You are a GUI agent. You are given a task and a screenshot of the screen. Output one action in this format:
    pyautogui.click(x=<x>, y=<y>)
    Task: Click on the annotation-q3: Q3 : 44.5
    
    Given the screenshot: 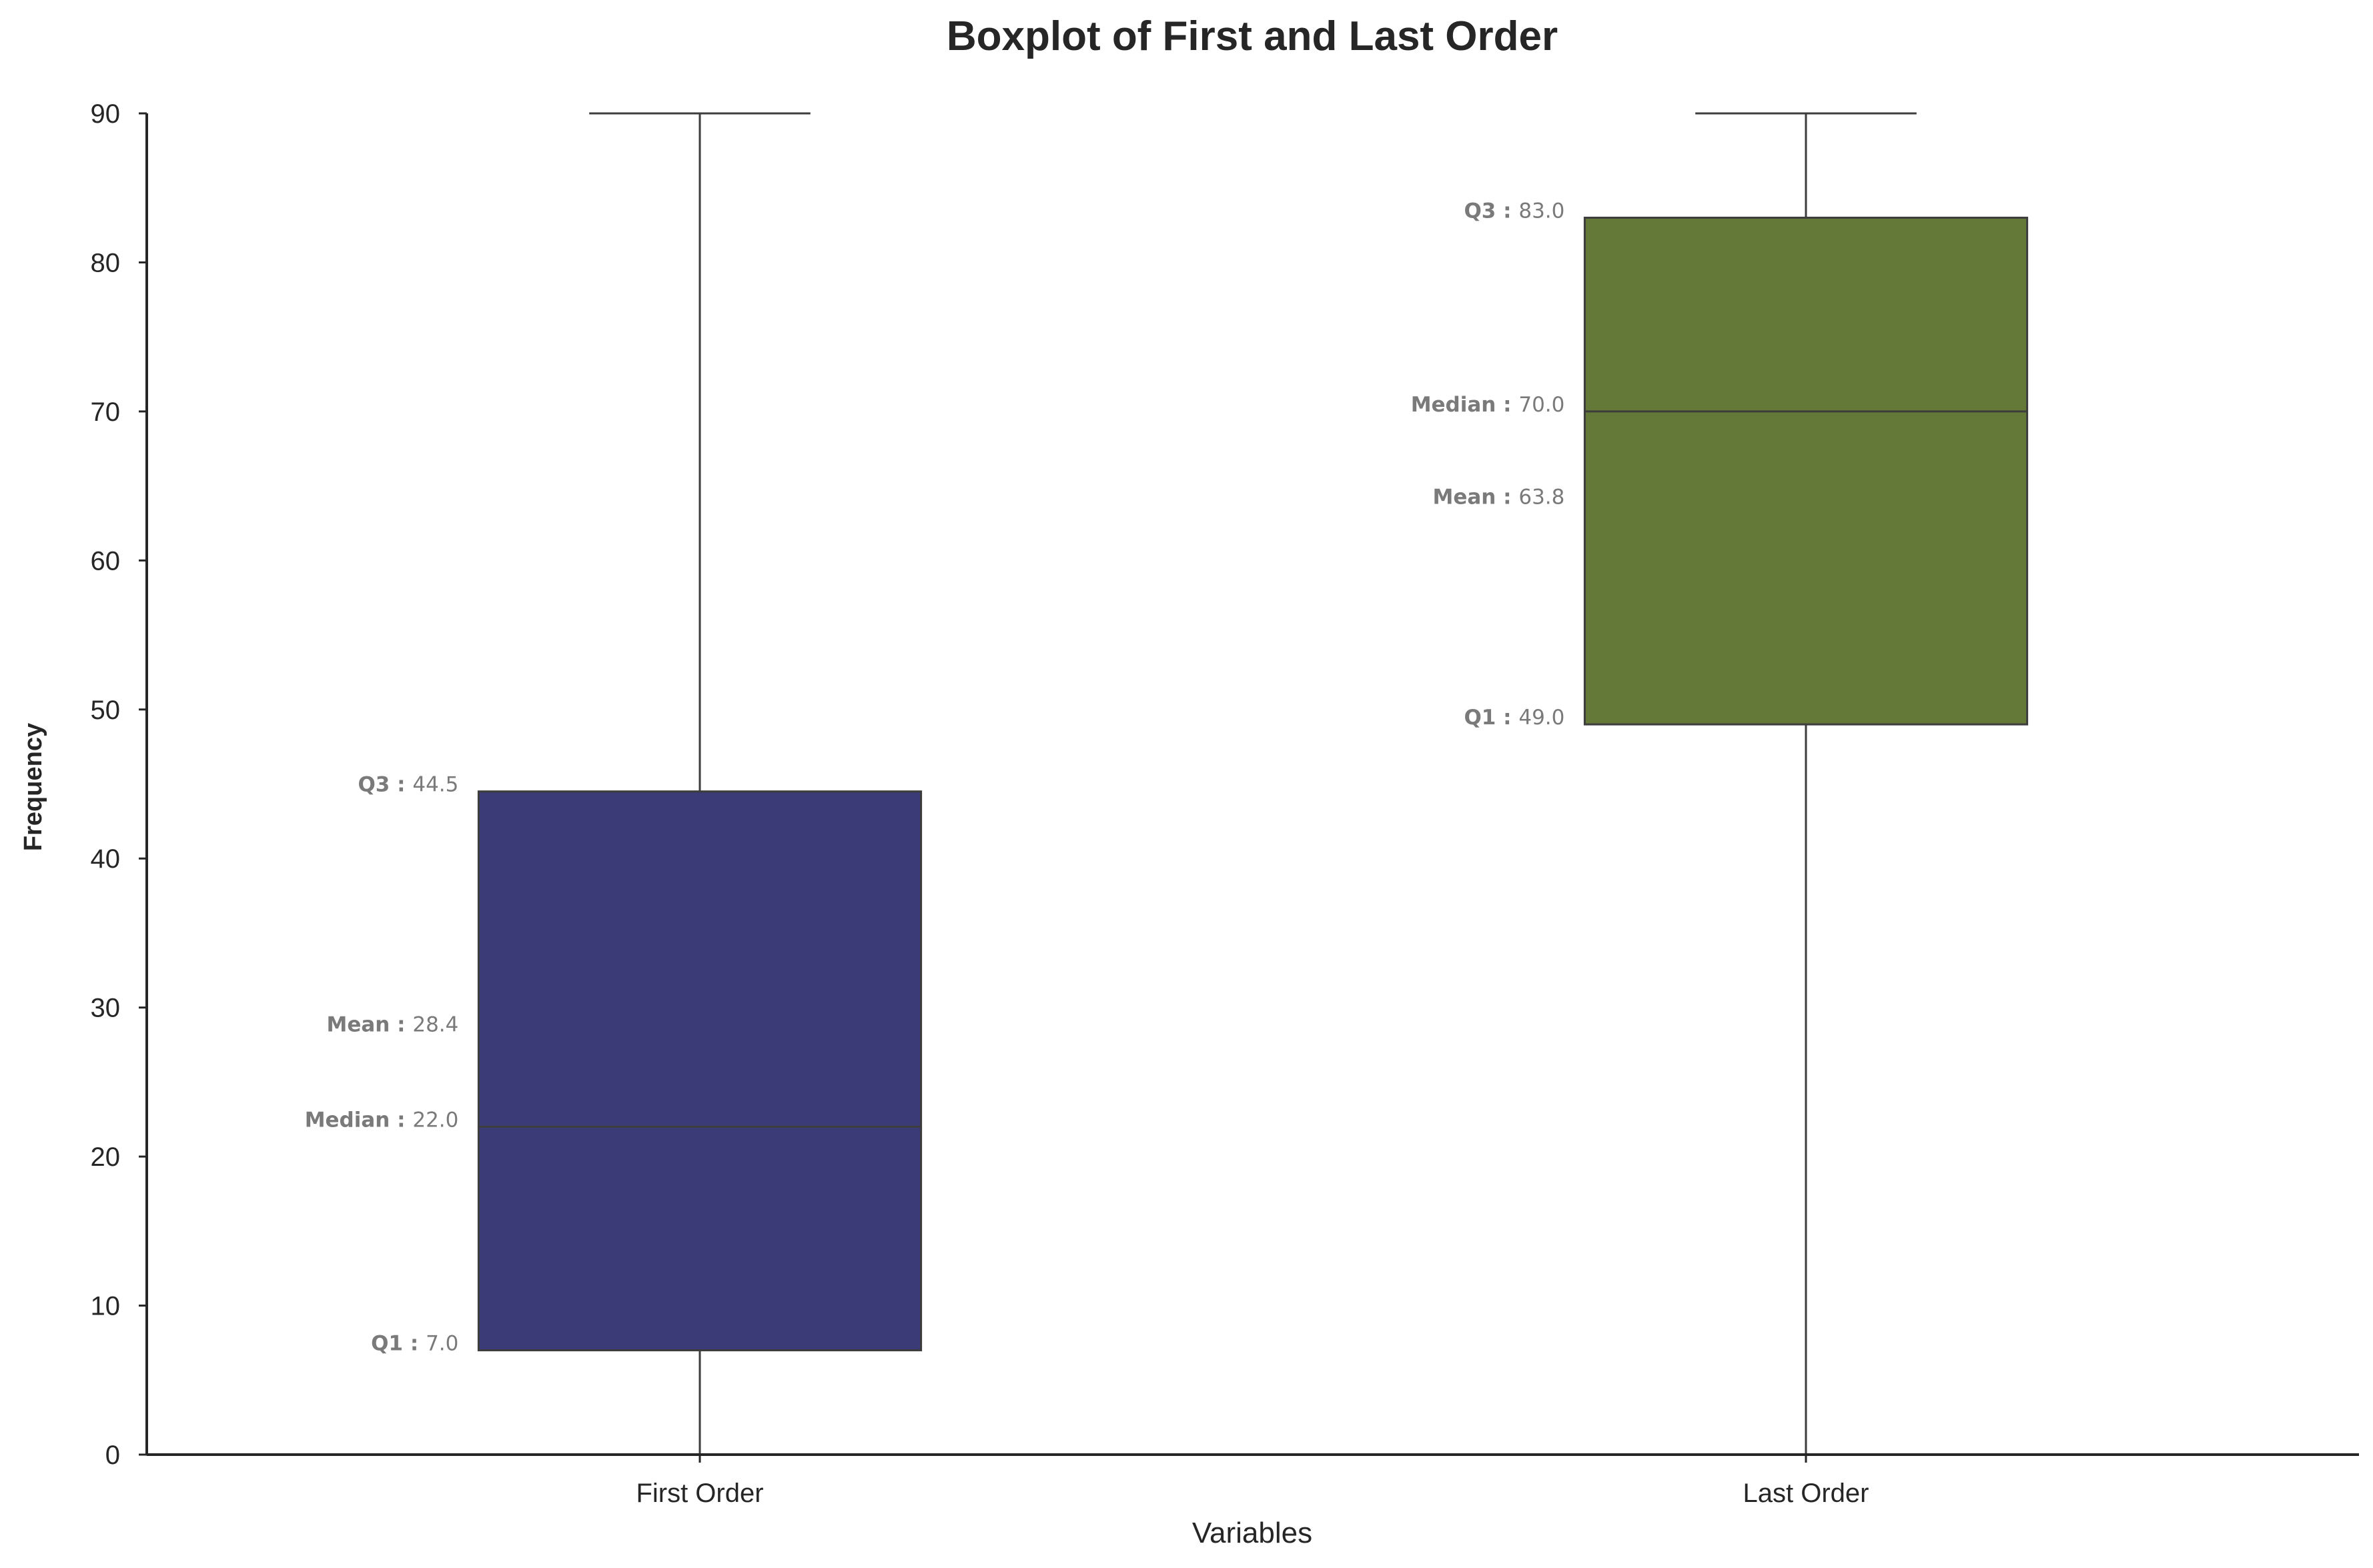 What is the action you would take?
    pyautogui.click(x=408, y=785)
    